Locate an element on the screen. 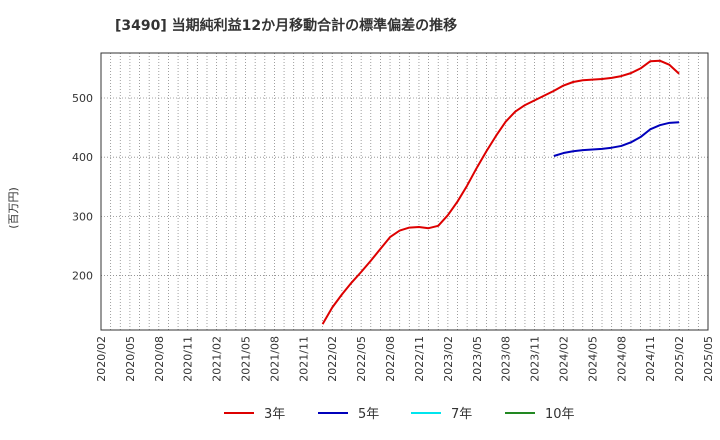 This screenshot has height=440, width=720. chart-title: [3490] 当期純利益12か月移動合計の標準偏差の推移 is located at coordinates (286, 25).